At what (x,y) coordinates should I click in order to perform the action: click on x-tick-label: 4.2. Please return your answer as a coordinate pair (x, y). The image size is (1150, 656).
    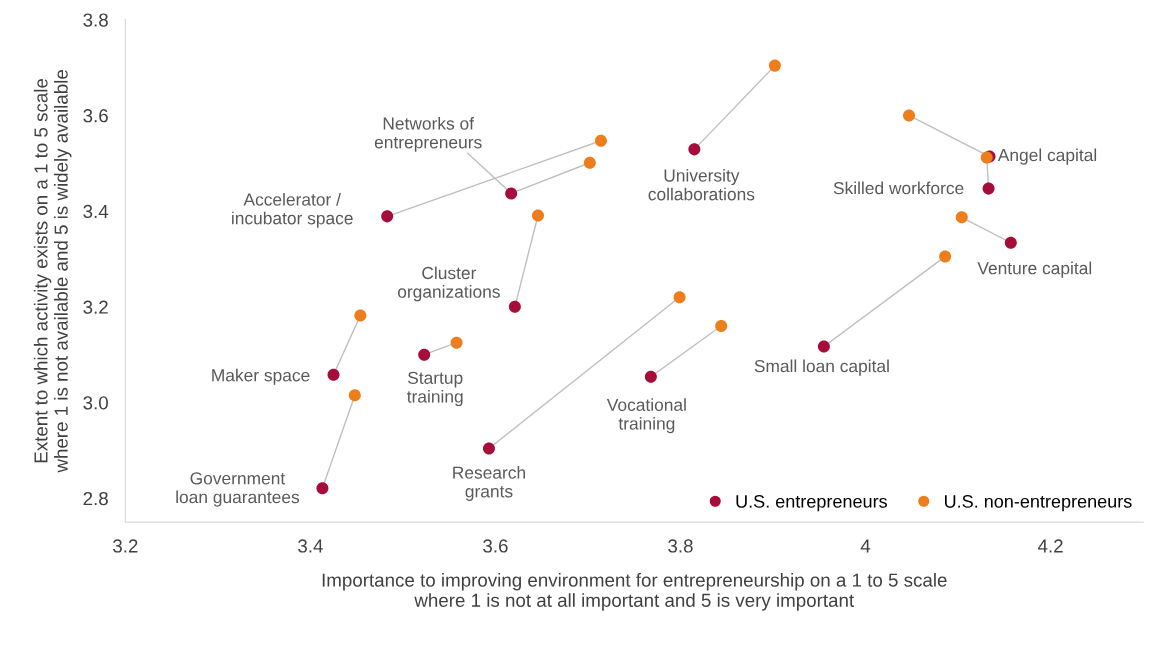
    Looking at the image, I should click on (1050, 546).